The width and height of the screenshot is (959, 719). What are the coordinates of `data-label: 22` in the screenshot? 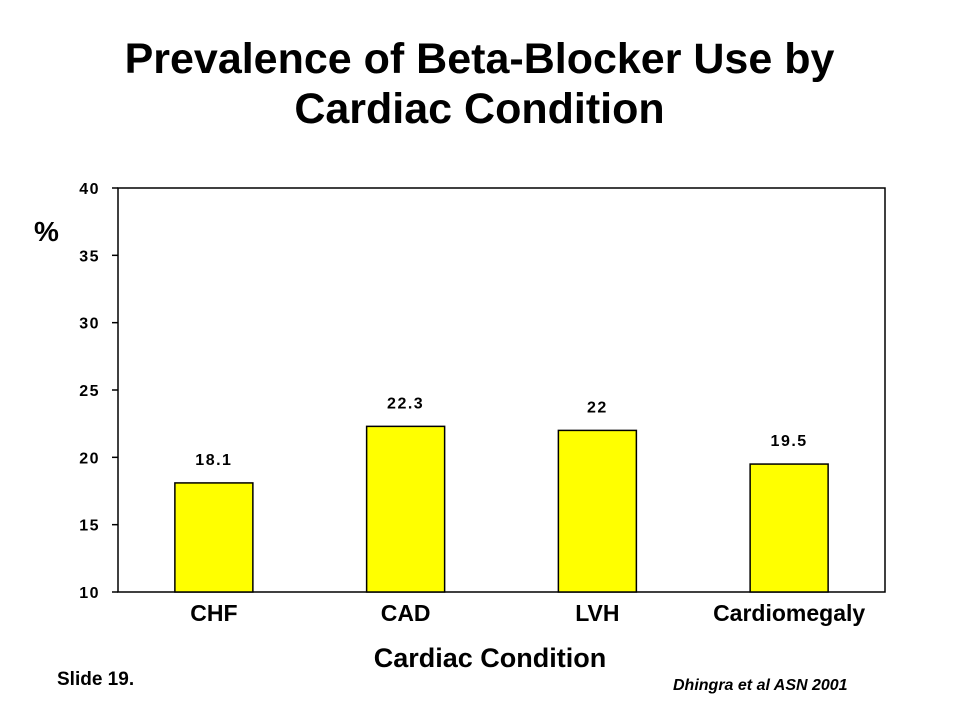 It's located at (597, 407).